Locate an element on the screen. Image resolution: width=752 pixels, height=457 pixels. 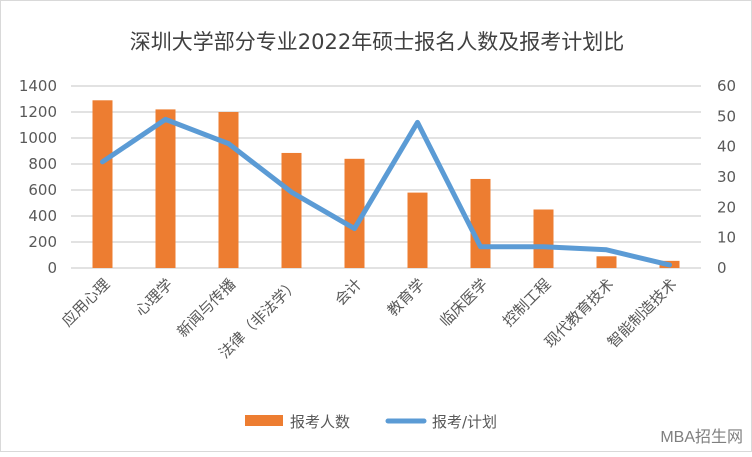
x-category-label: 控制工程 is located at coordinates (526, 302).